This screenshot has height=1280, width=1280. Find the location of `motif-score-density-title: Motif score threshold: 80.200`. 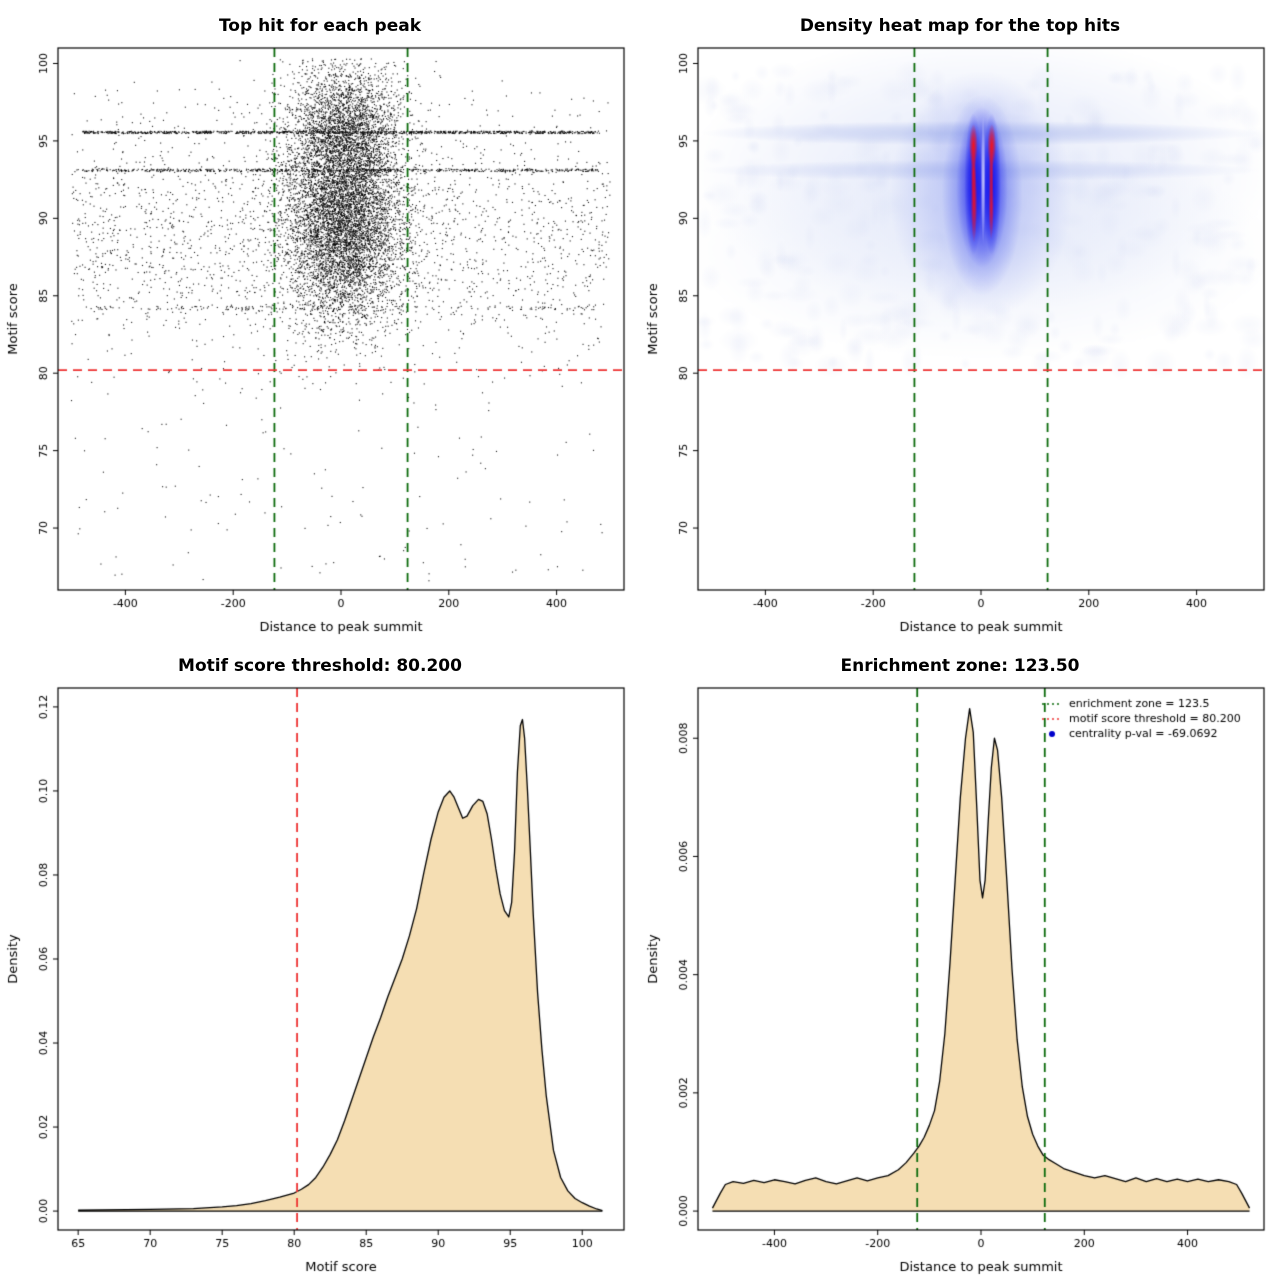

motif-score-density-title: Motif score threshold: 80.200 is located at coordinates (320, 666).